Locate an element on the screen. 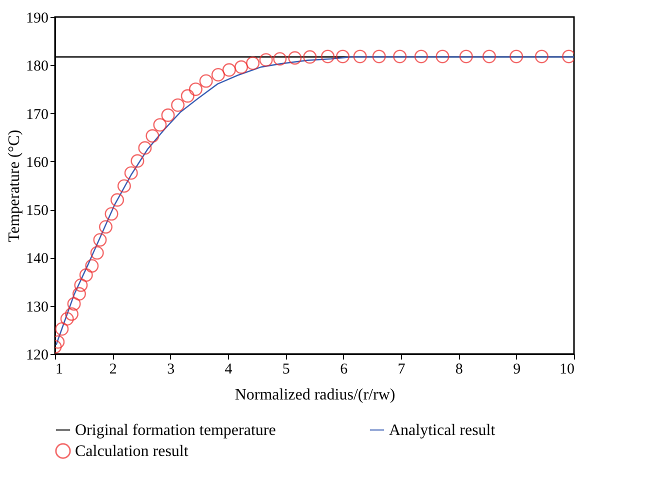 Image resolution: width=648 pixels, height=491 pixels. y-tick-label: 150 is located at coordinates (37, 211).